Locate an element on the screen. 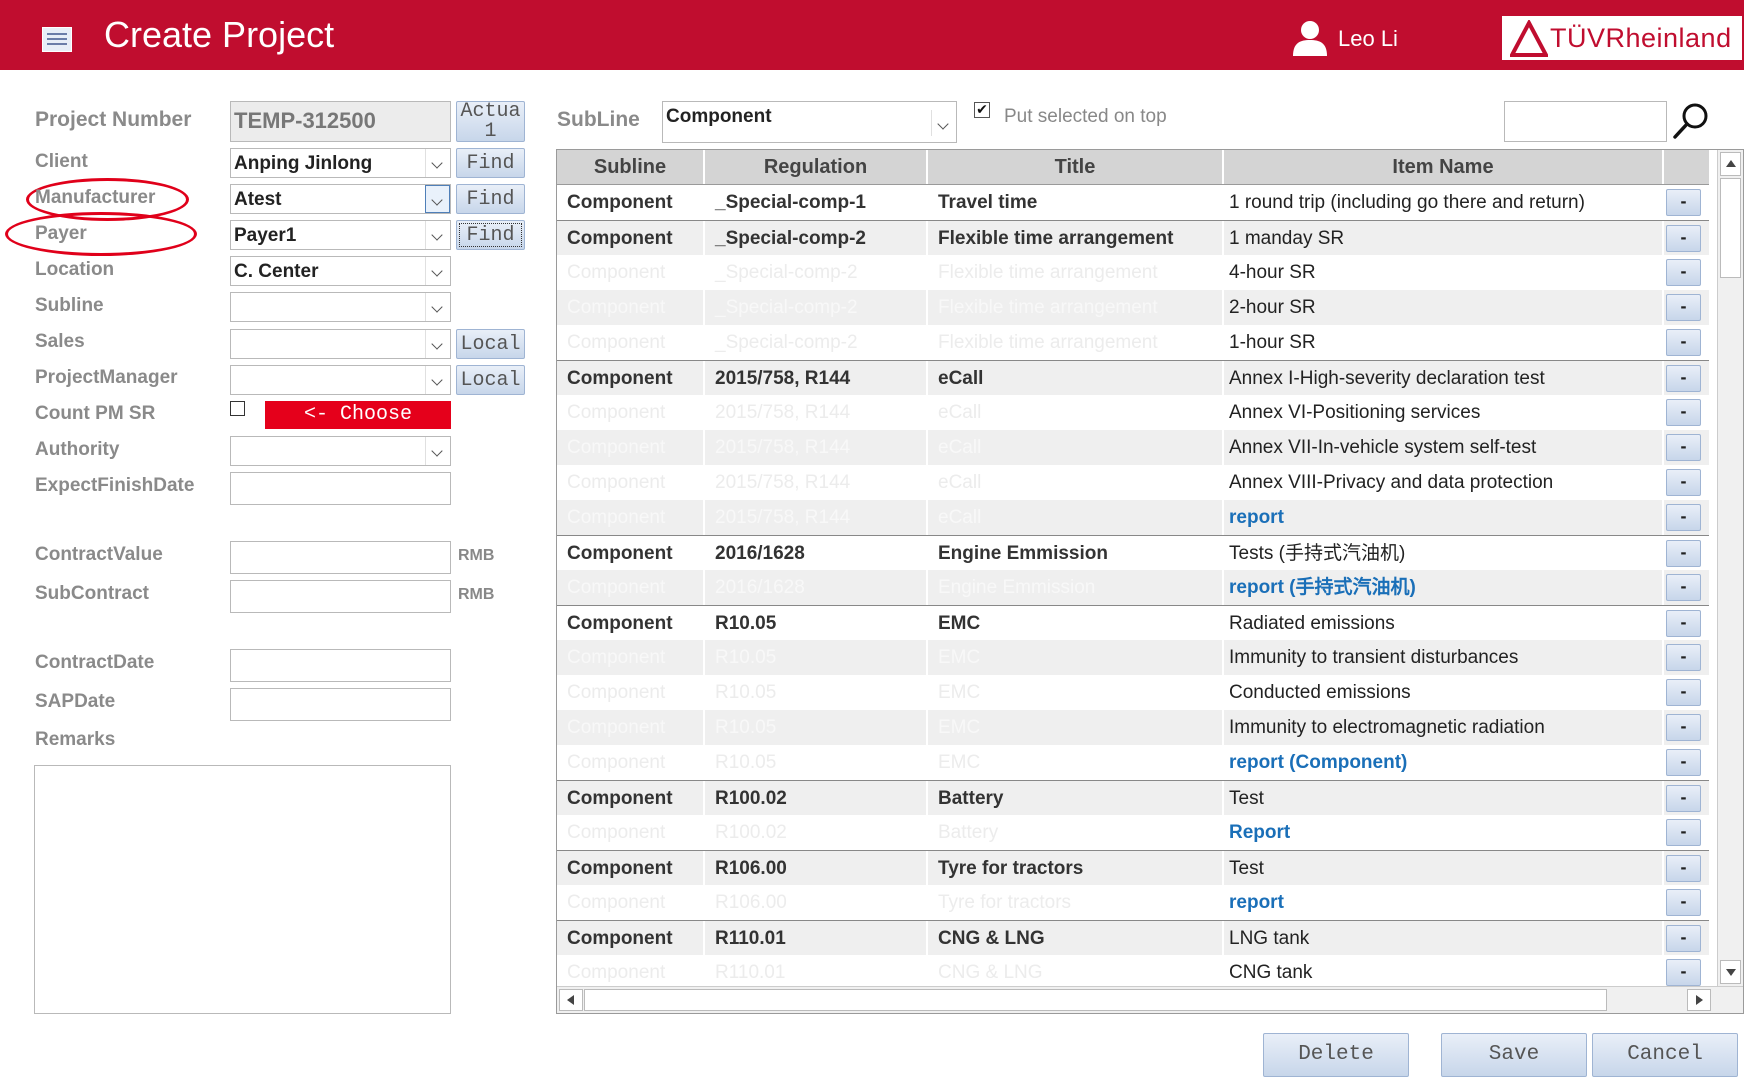 This screenshot has height=1087, width=1744. sub-contract-field is located at coordinates (340, 596).